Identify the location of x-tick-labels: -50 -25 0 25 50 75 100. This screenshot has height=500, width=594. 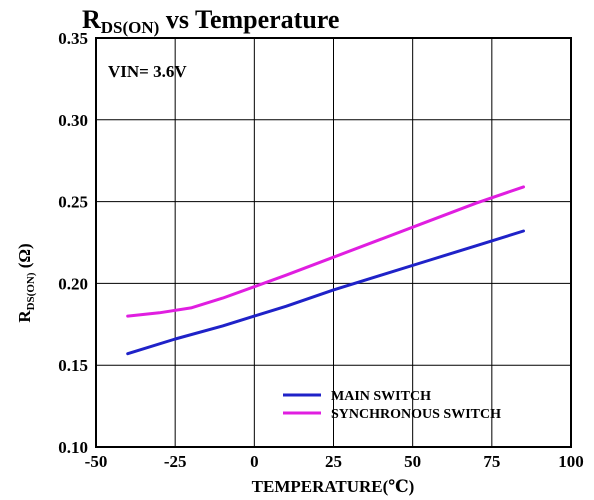
(334, 461).